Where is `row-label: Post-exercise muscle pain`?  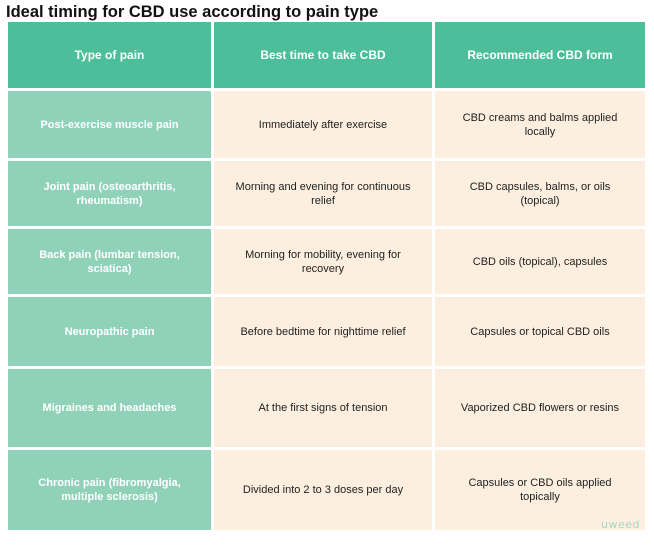
row-label: Post-exercise muscle pain is located at coordinates (109, 124).